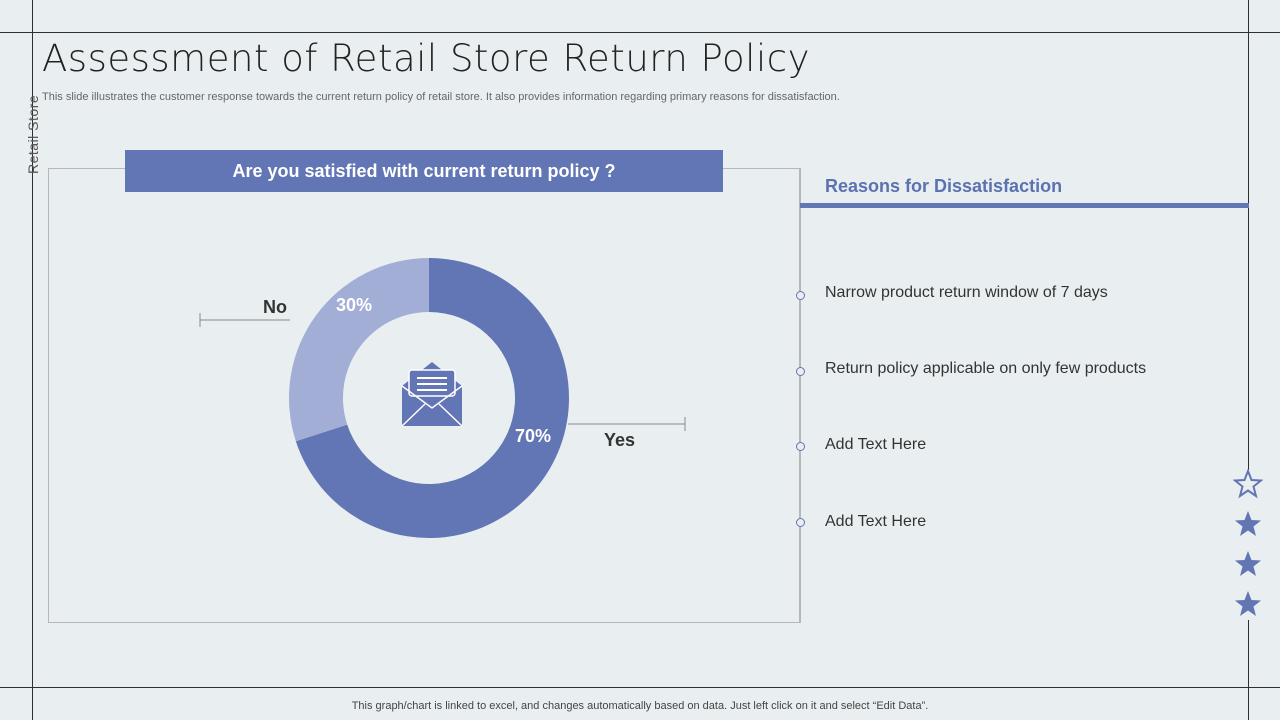 Image resolution: width=1280 pixels, height=720 pixels. I want to click on donut-slice-yes, so click(432, 398).